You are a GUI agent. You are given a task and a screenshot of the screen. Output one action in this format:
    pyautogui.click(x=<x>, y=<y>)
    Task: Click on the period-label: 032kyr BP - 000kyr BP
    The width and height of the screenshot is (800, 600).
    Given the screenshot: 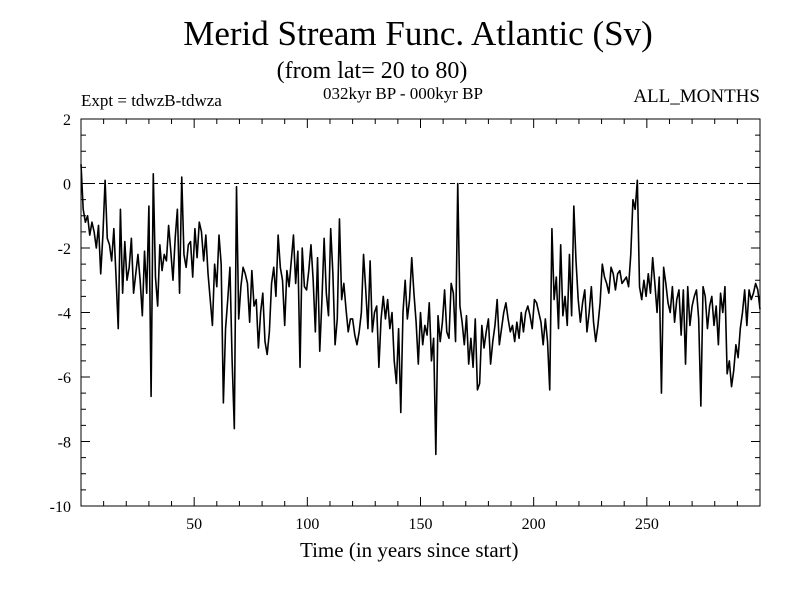 What is the action you would take?
    pyautogui.click(x=403, y=93)
    